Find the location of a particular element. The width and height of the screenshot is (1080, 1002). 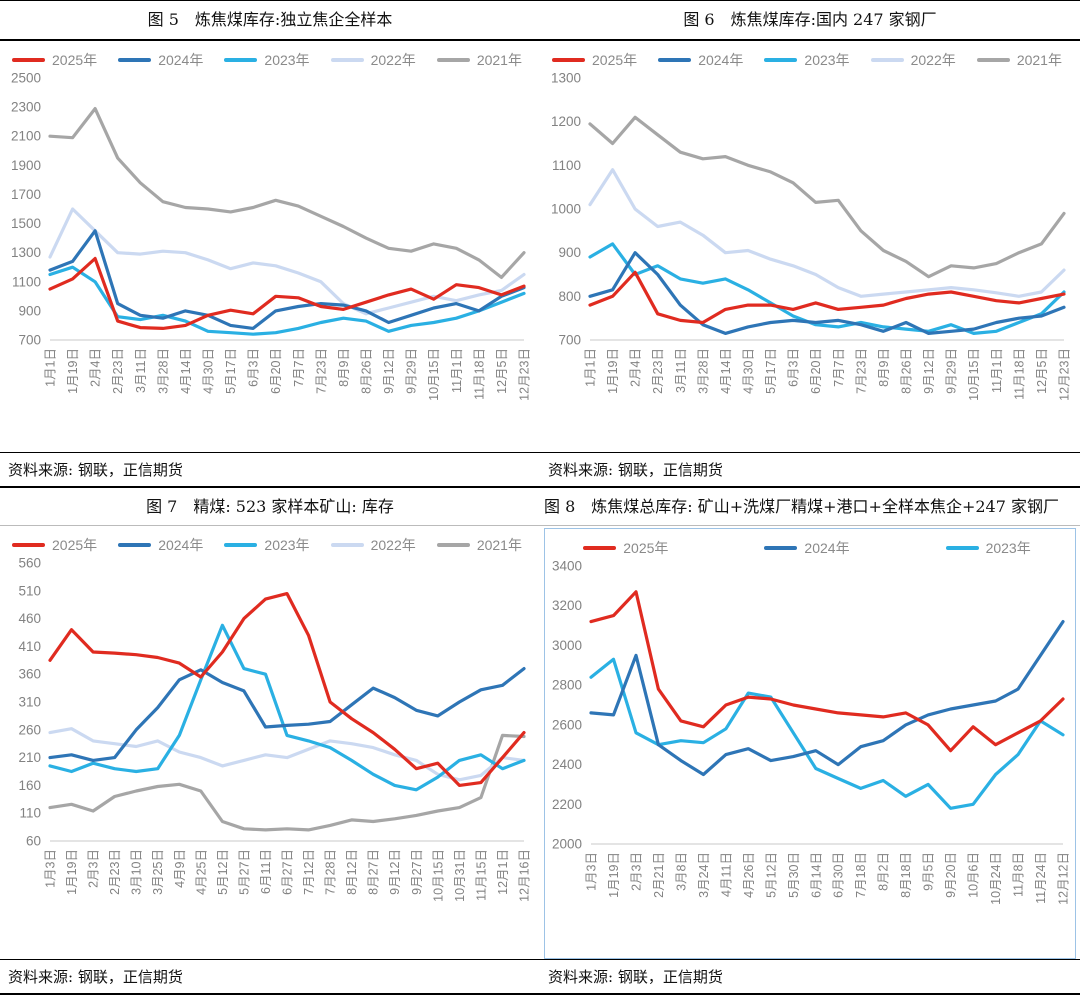

x-tick-label: 6月30日 is located at coordinates (839, 875).